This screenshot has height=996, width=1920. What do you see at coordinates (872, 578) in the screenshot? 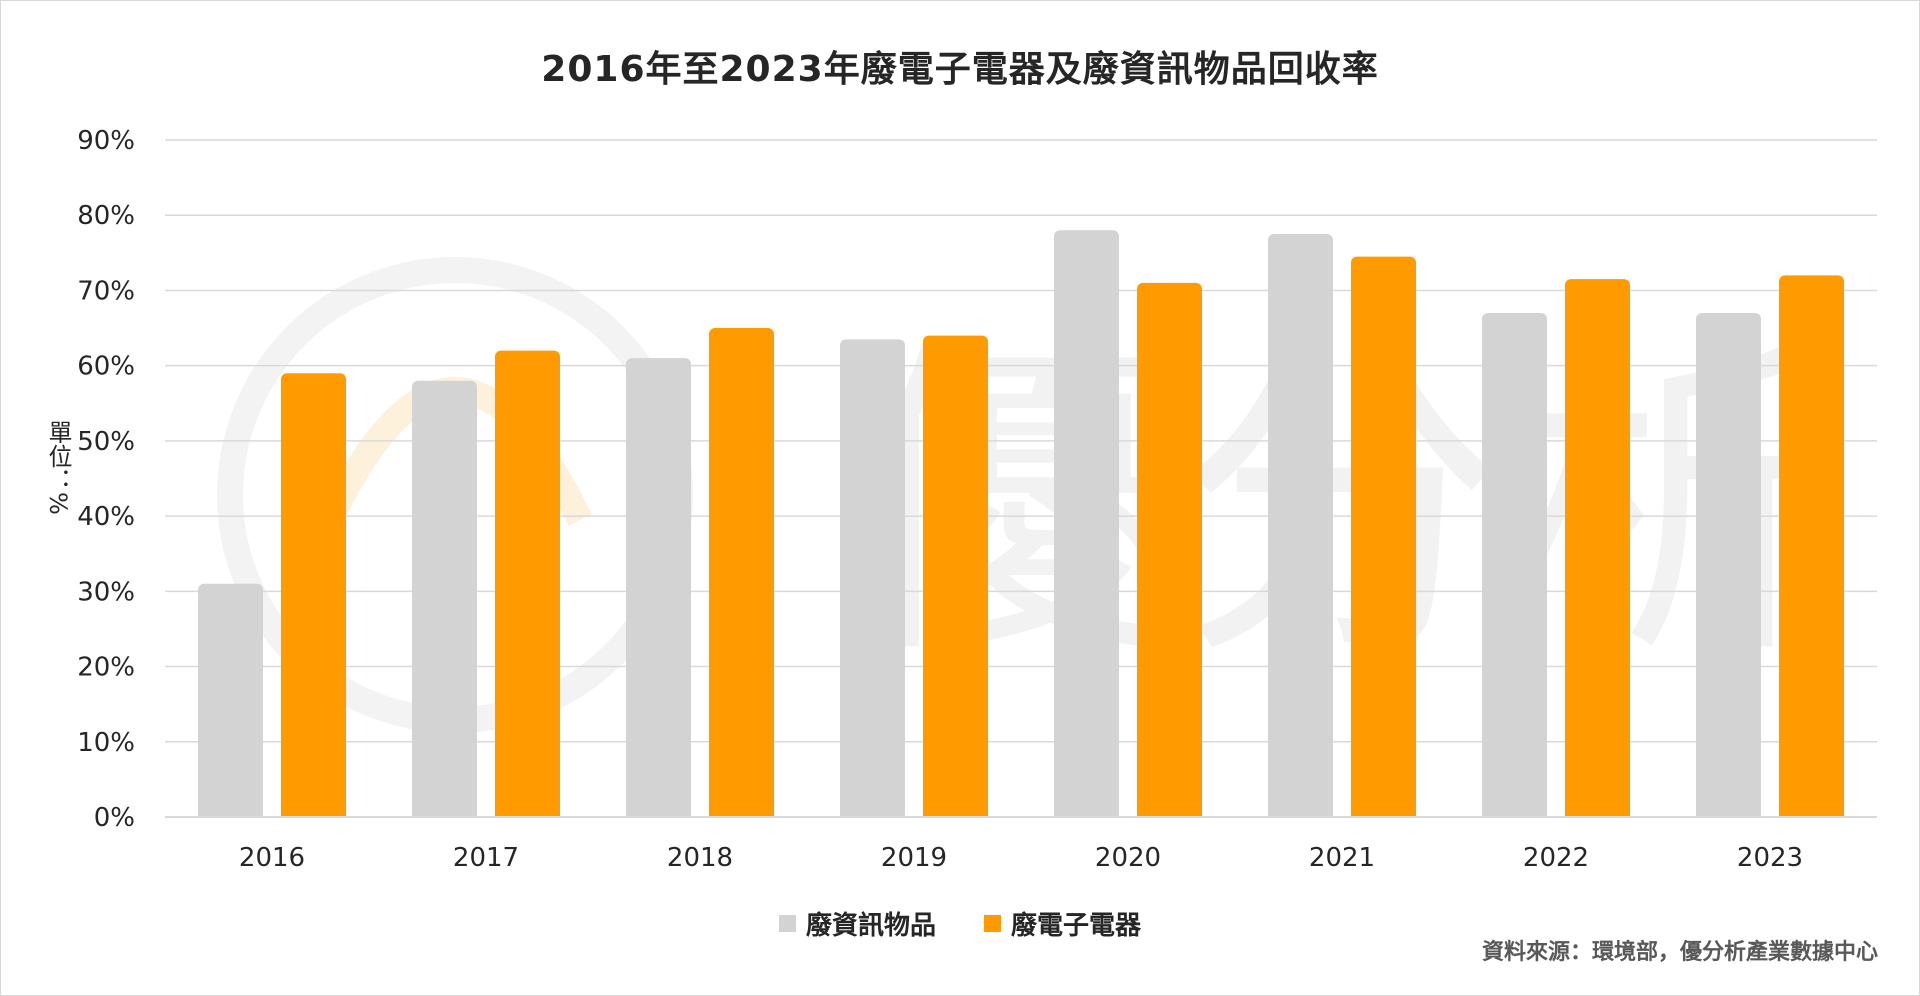
I see `bar-gray-2019` at bounding box center [872, 578].